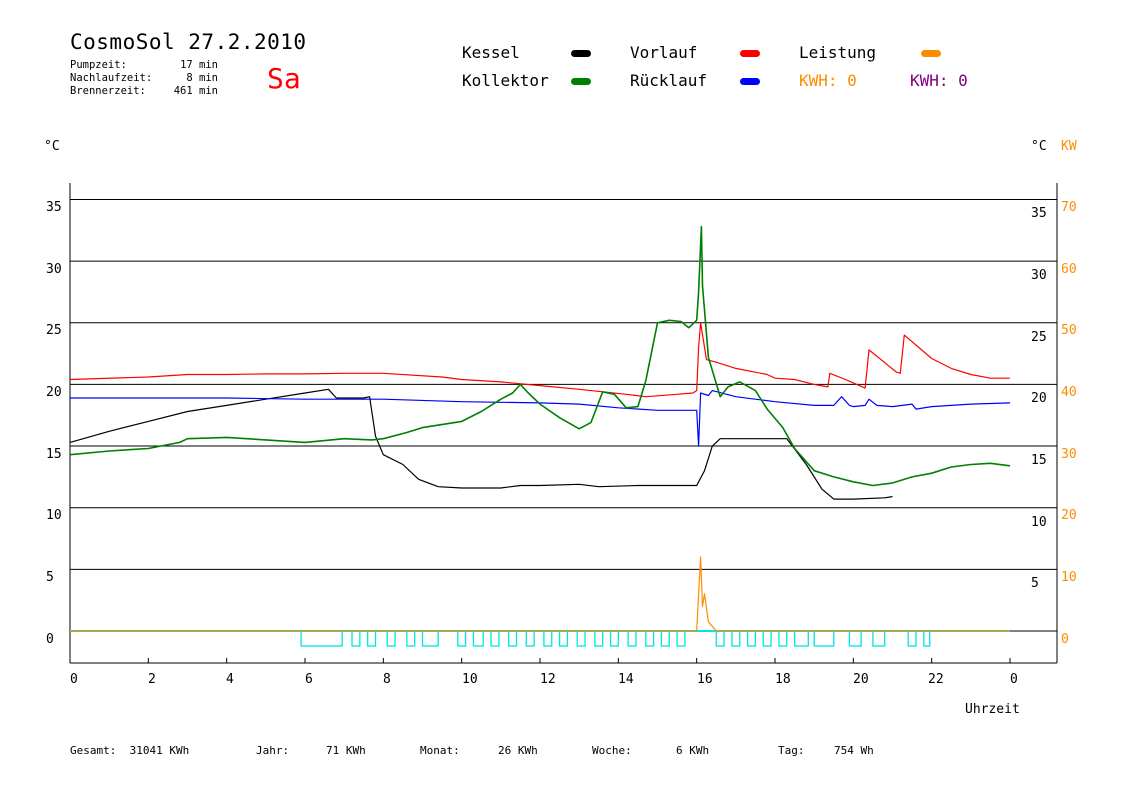  What do you see at coordinates (540, 660) in the screenshot?
I see `x-tick-marks` at bounding box center [540, 660].